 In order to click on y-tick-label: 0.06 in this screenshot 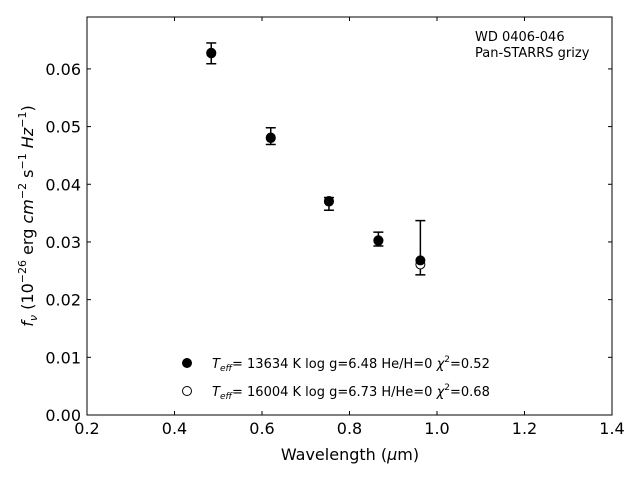, I will do `click(63, 69)`.